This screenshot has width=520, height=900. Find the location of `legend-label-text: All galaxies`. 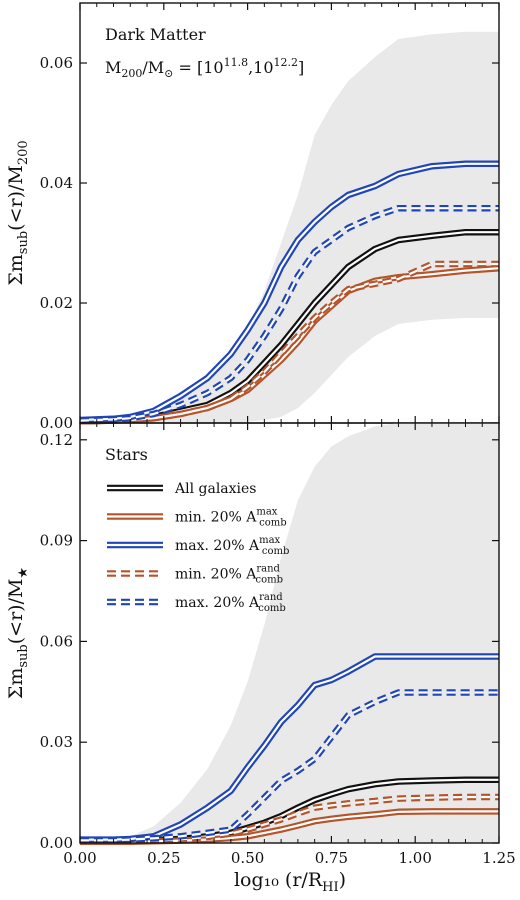

legend-label-text: All galaxies is located at coordinates (215, 489).